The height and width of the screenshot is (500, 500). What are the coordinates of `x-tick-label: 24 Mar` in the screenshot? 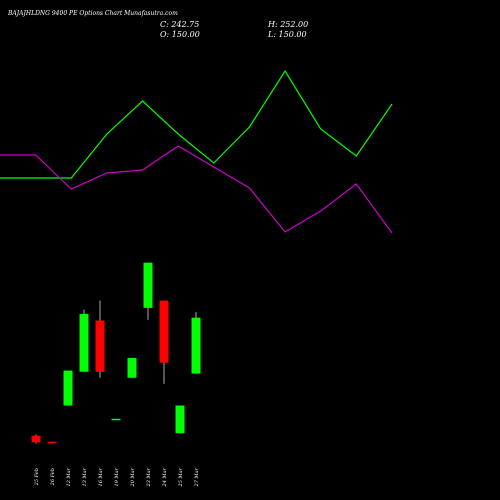 It's located at (165, 477).